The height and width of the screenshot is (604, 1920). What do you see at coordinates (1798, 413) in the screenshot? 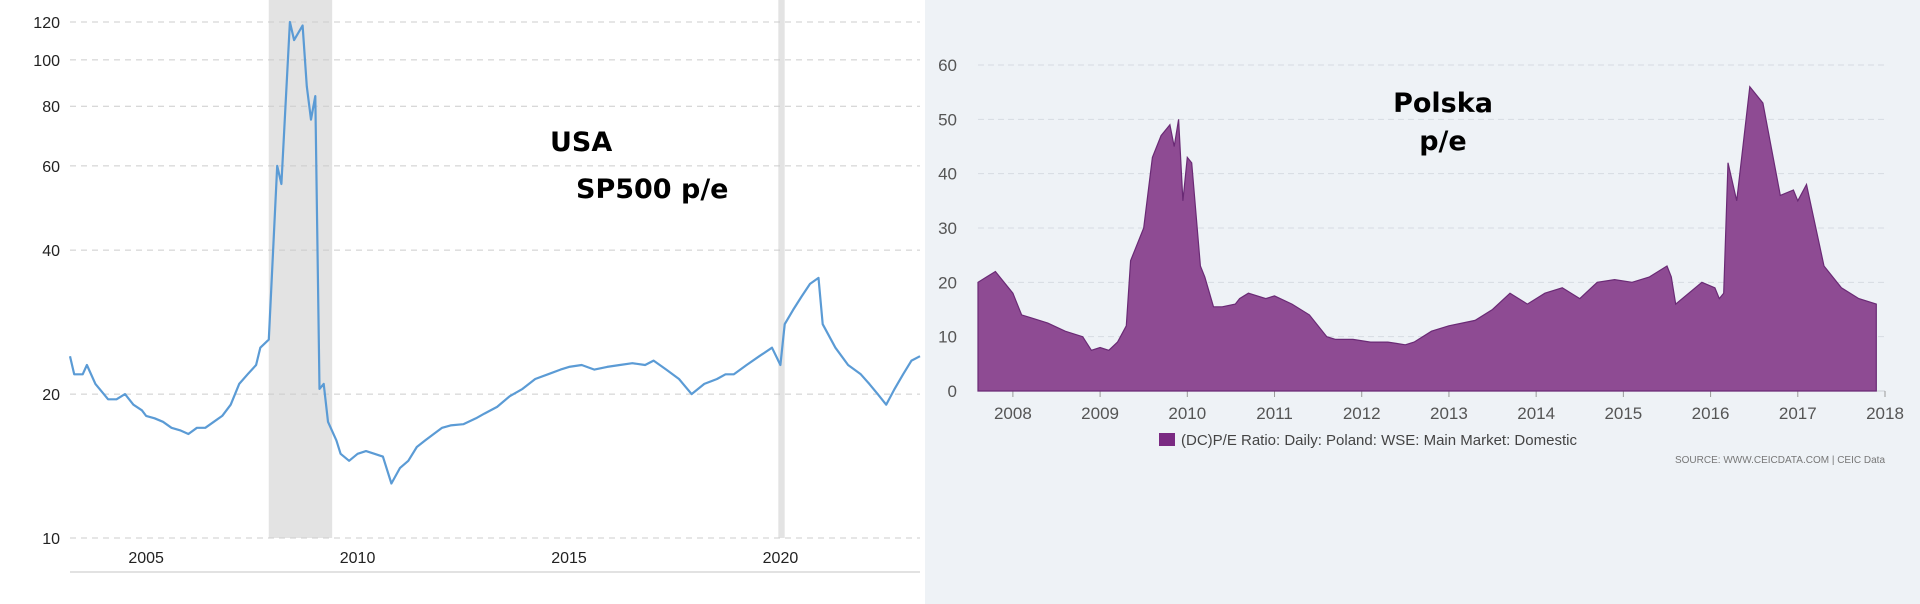
I see `pl-x-tick-label-2017: 2017` at bounding box center [1798, 413].